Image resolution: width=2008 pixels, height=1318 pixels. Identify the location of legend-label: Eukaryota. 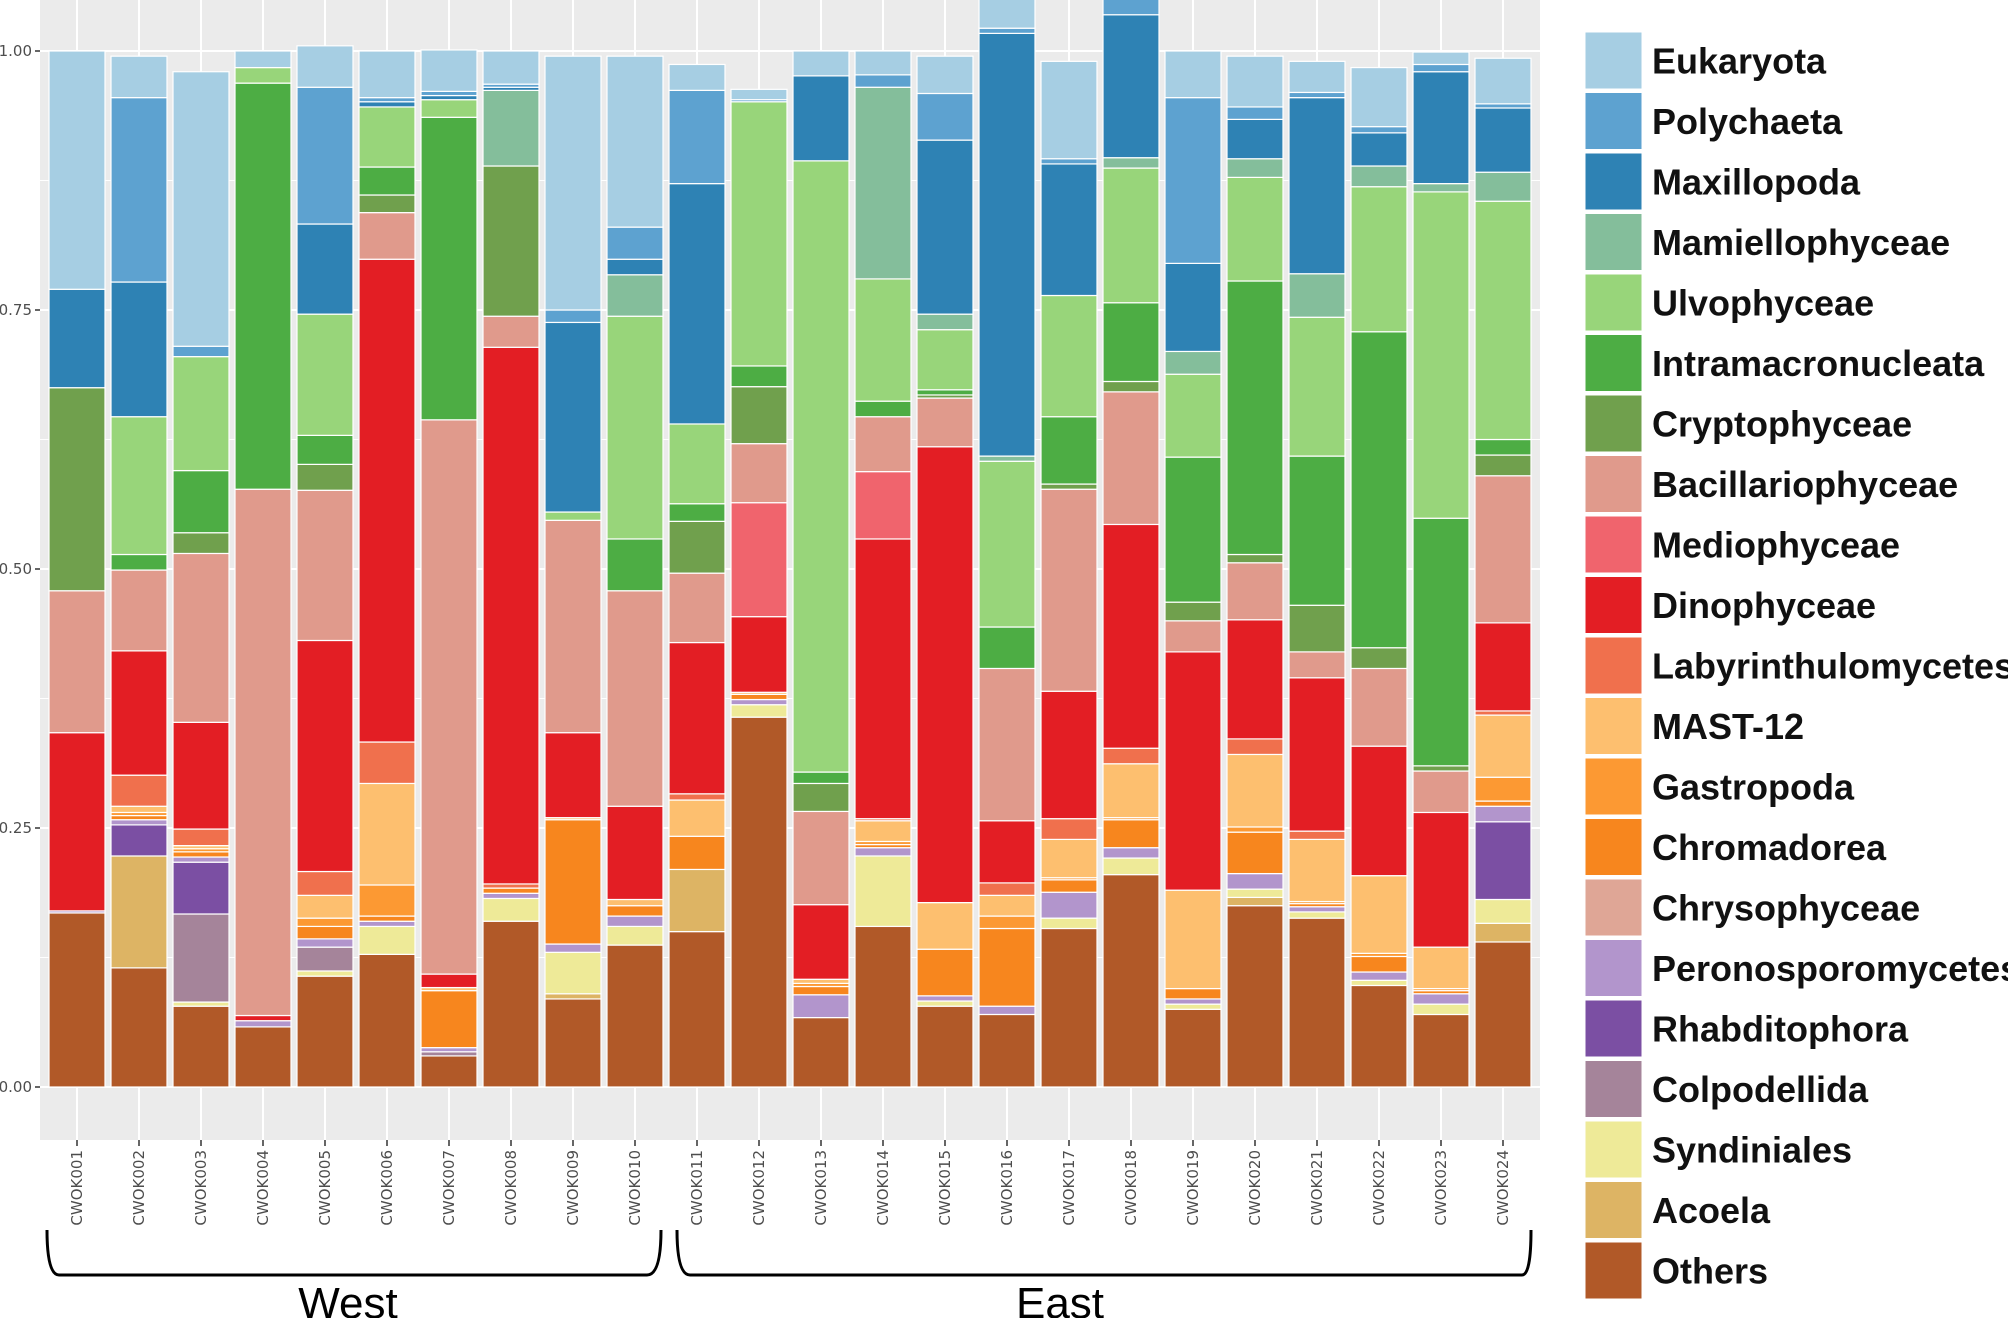
(1739, 61).